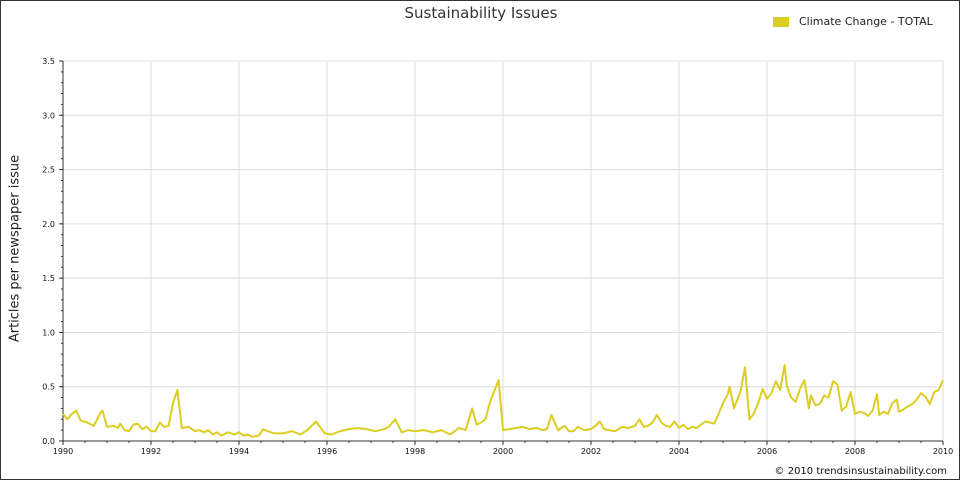 Image resolution: width=960 pixels, height=480 pixels. What do you see at coordinates (591, 451) in the screenshot?
I see `x-tick-label: 2002` at bounding box center [591, 451].